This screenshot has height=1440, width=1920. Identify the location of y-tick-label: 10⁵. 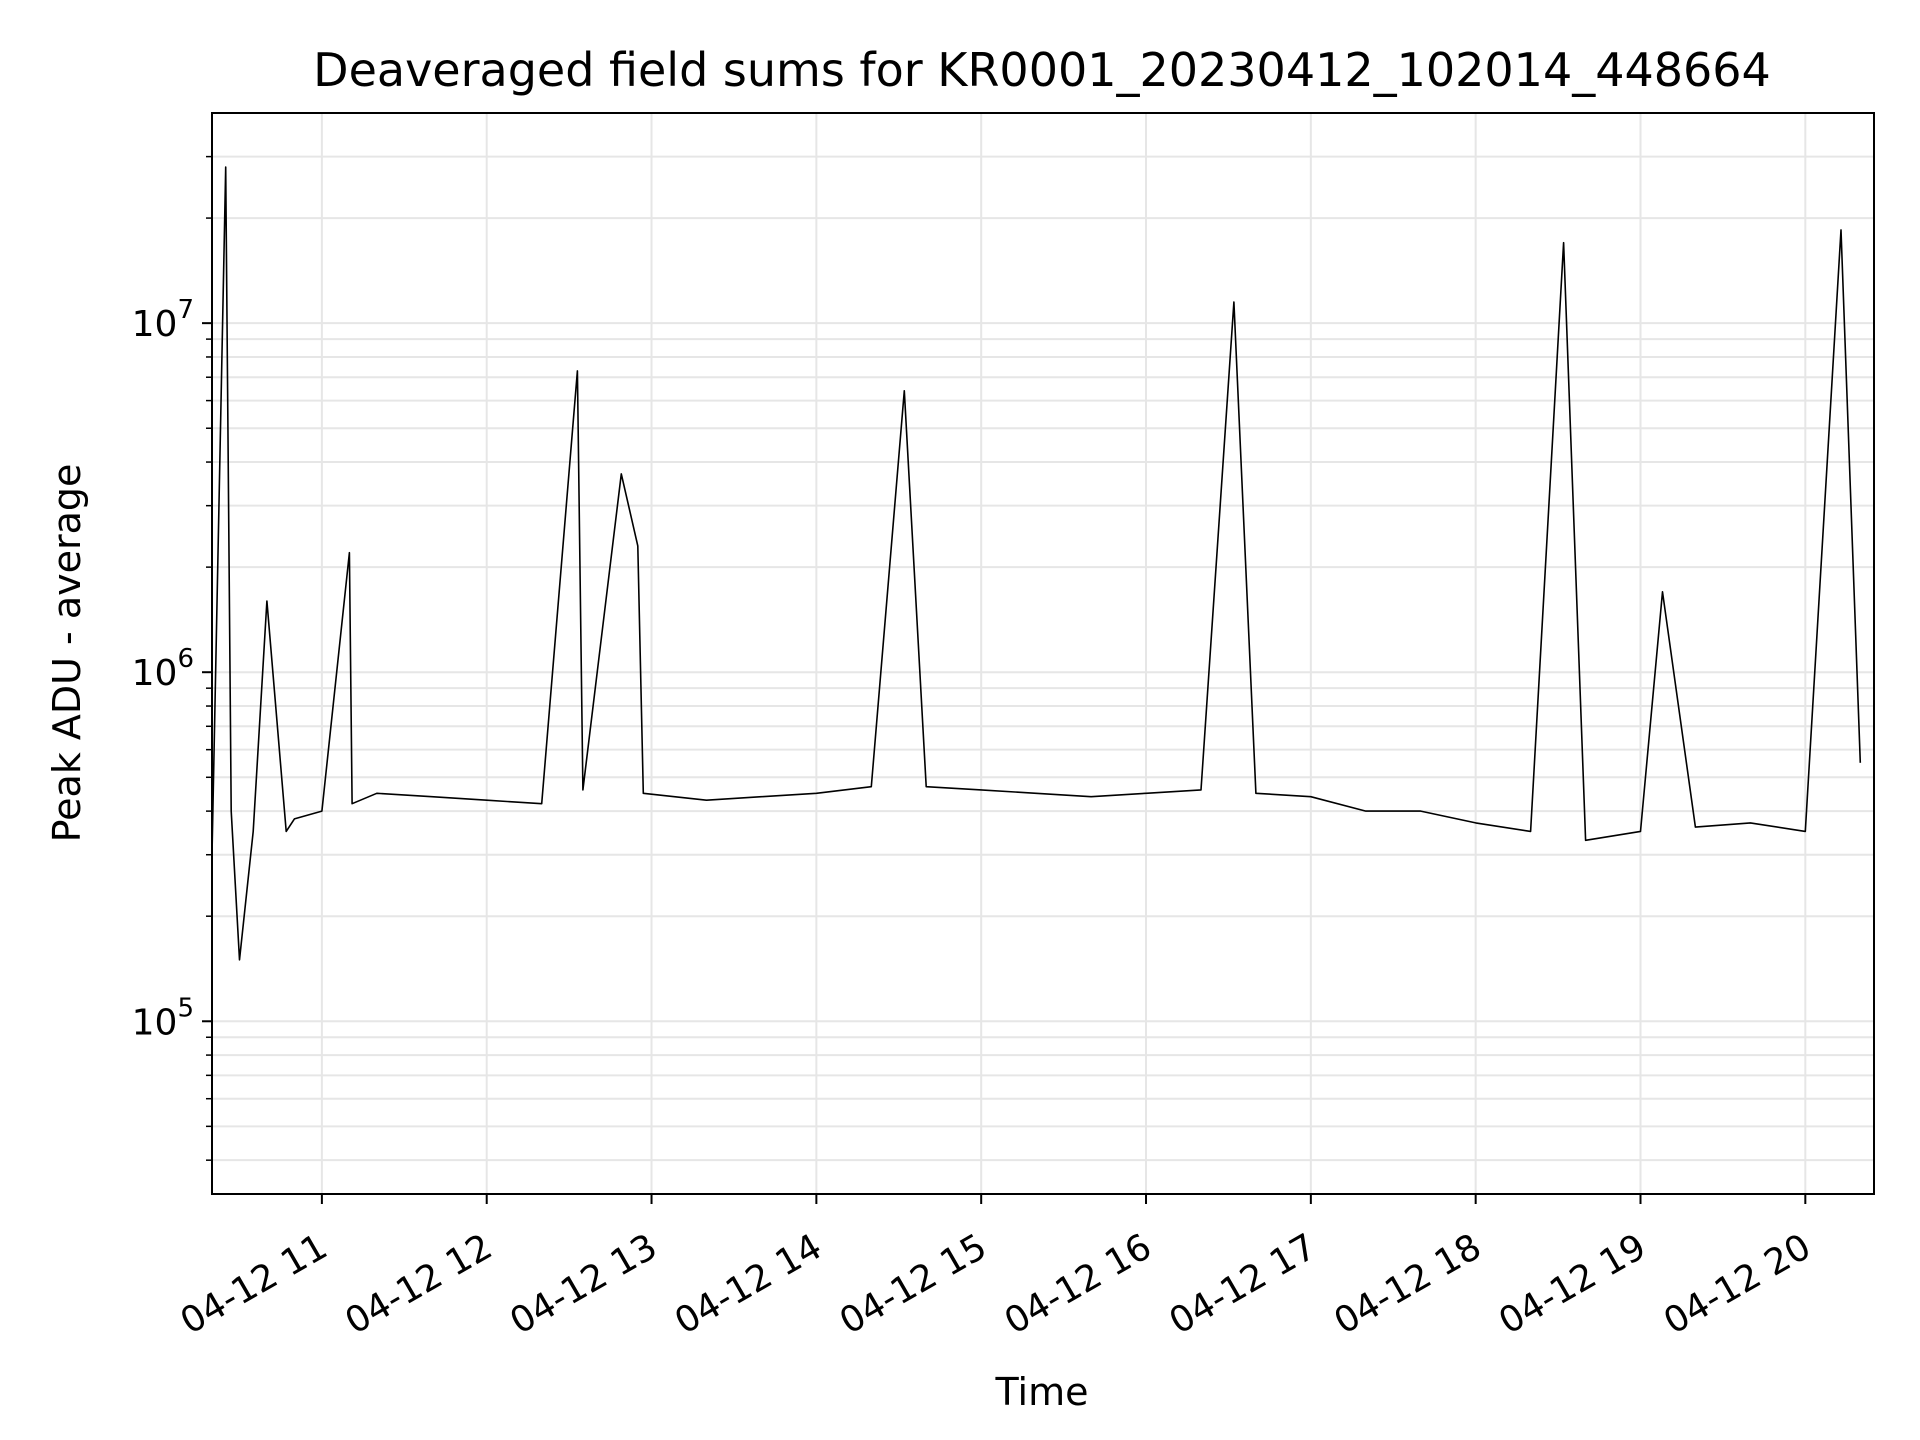
(163, 1018).